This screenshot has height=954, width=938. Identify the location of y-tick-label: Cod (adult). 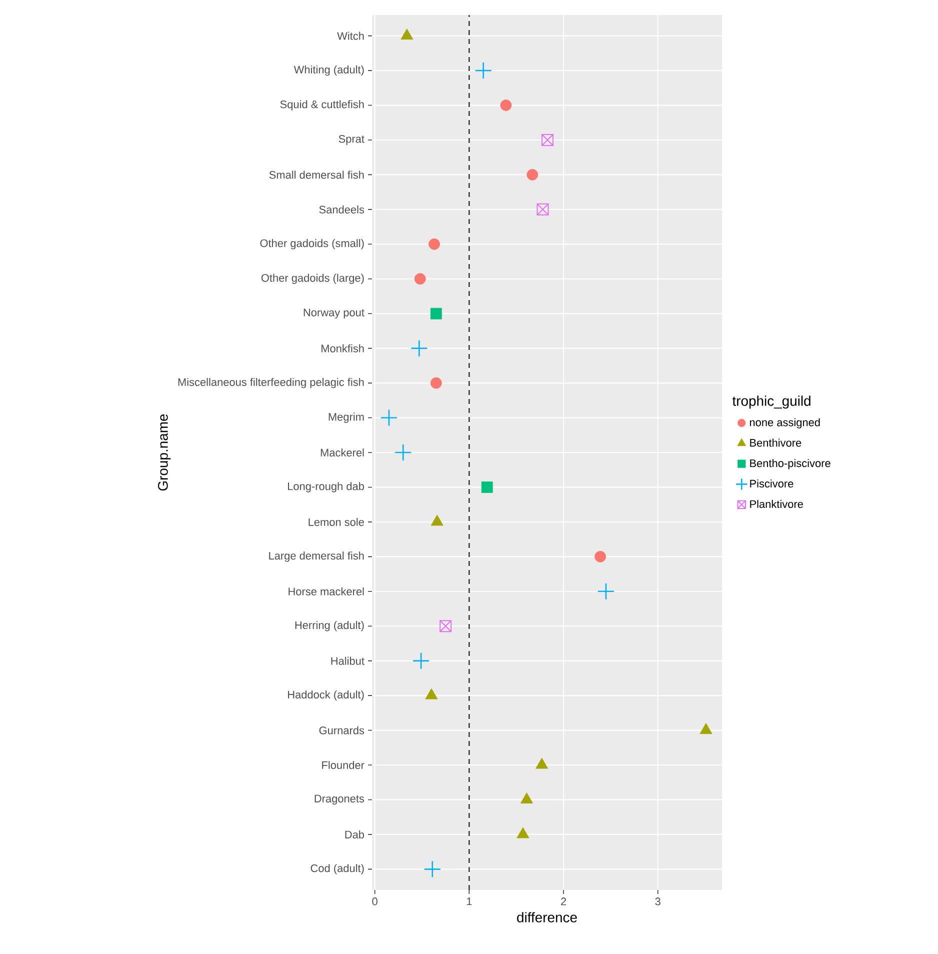
(337, 869).